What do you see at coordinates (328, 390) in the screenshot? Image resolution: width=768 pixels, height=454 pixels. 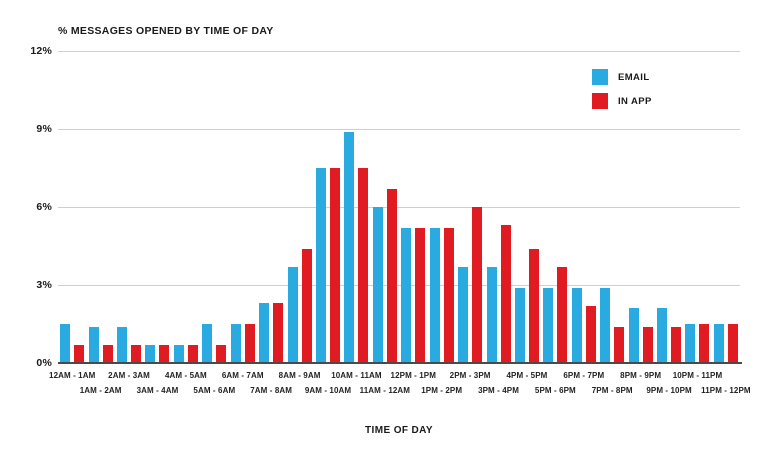 I see `x-axis-tick-label: 9AM - 10AM` at bounding box center [328, 390].